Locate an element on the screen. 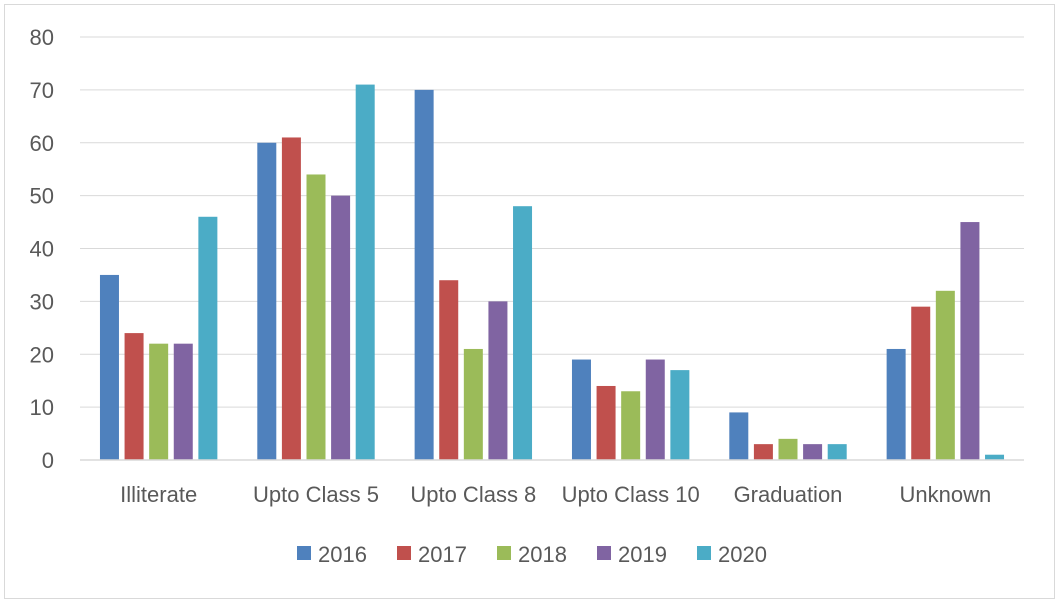 This screenshot has width=1061, height=605. x-category-label: Illiterate is located at coordinates (158, 494).